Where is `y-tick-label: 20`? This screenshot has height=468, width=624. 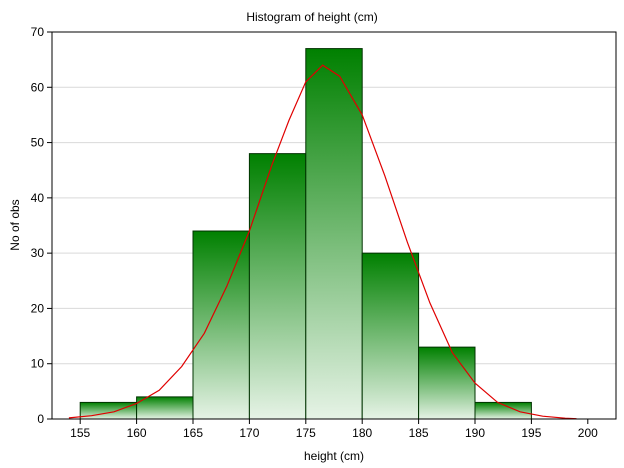 y-tick-label: 20 is located at coordinates (38, 308).